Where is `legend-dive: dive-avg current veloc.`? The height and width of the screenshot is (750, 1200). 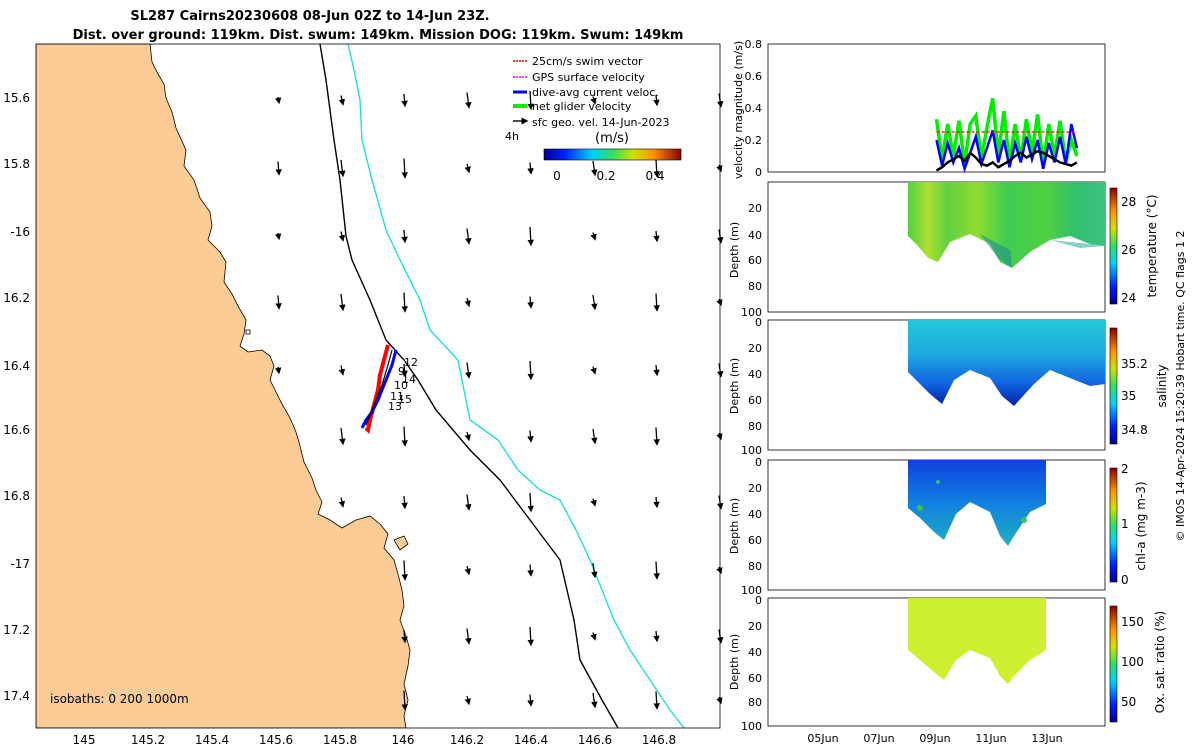
legend-dive: dive-avg current veloc. is located at coordinates (595, 92).